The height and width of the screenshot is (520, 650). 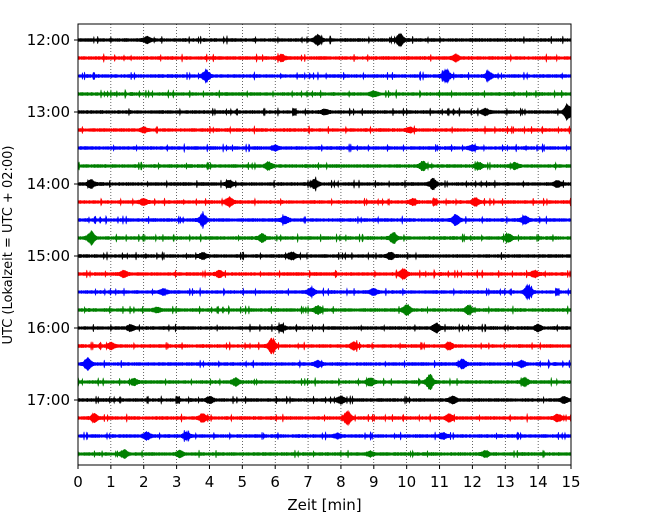 What do you see at coordinates (341, 482) in the screenshot?
I see `x-tick-label: 8` at bounding box center [341, 482].